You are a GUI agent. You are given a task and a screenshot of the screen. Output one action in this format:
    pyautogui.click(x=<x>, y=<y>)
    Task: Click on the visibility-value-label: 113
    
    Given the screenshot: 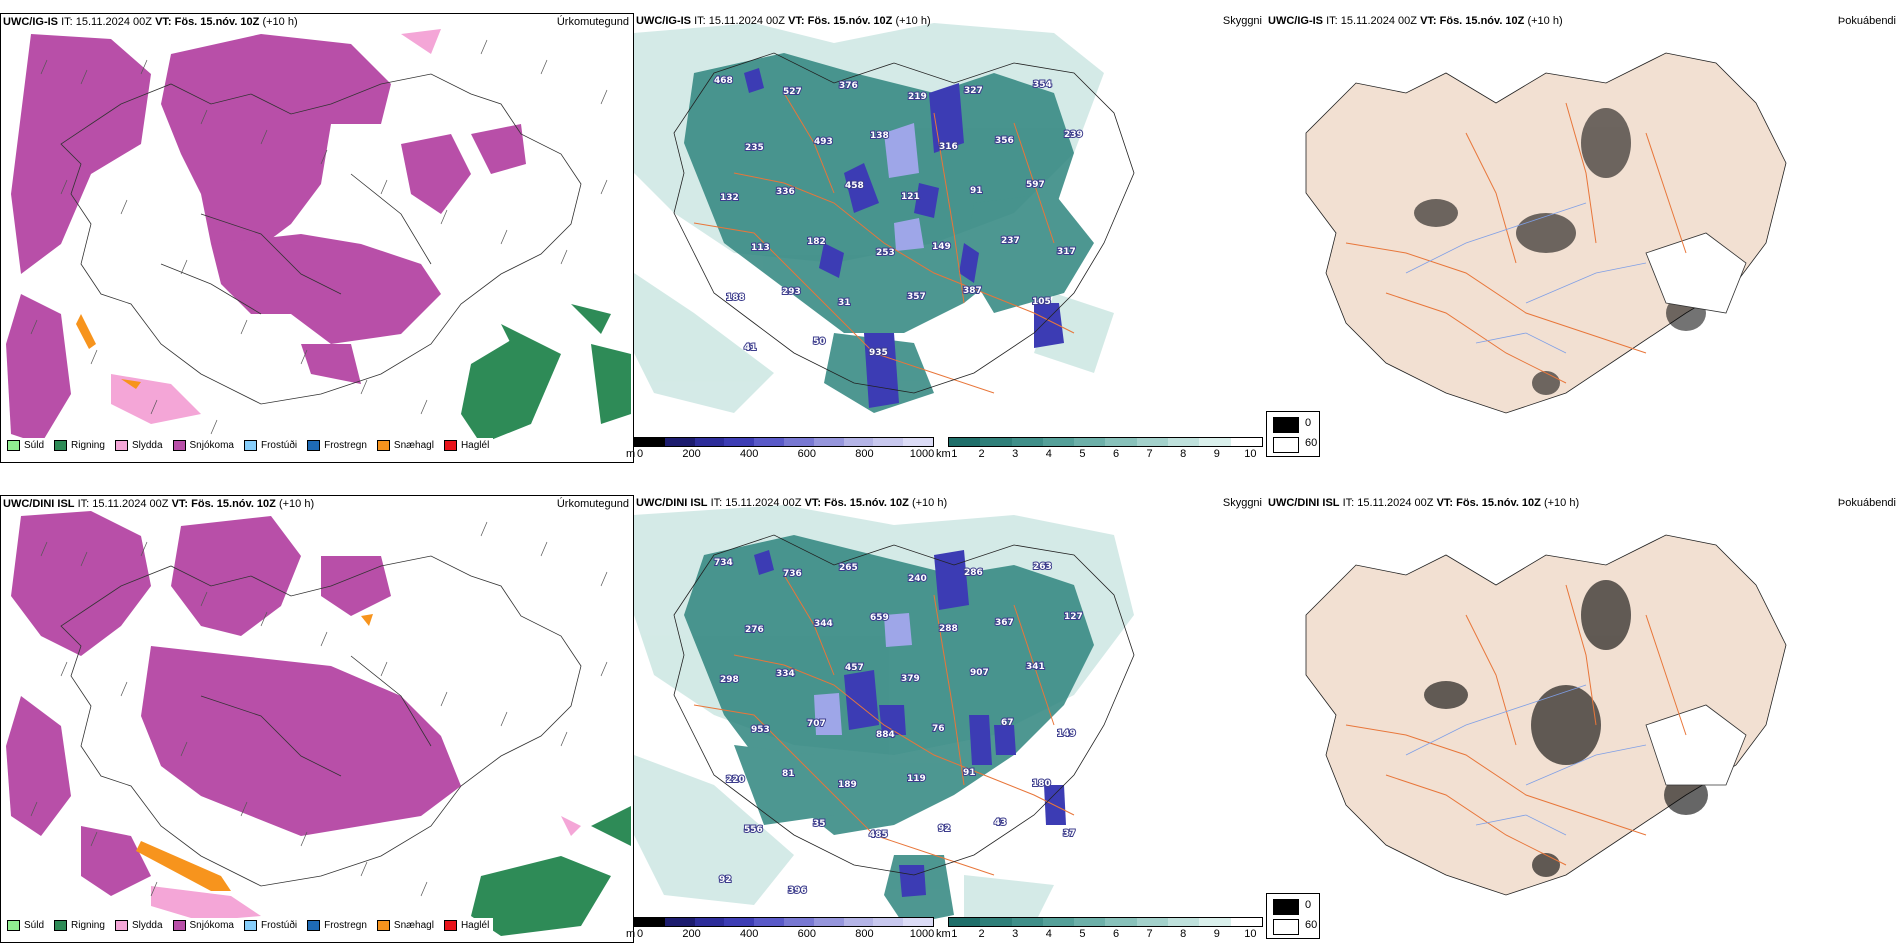 What is the action you would take?
    pyautogui.click(x=760, y=248)
    